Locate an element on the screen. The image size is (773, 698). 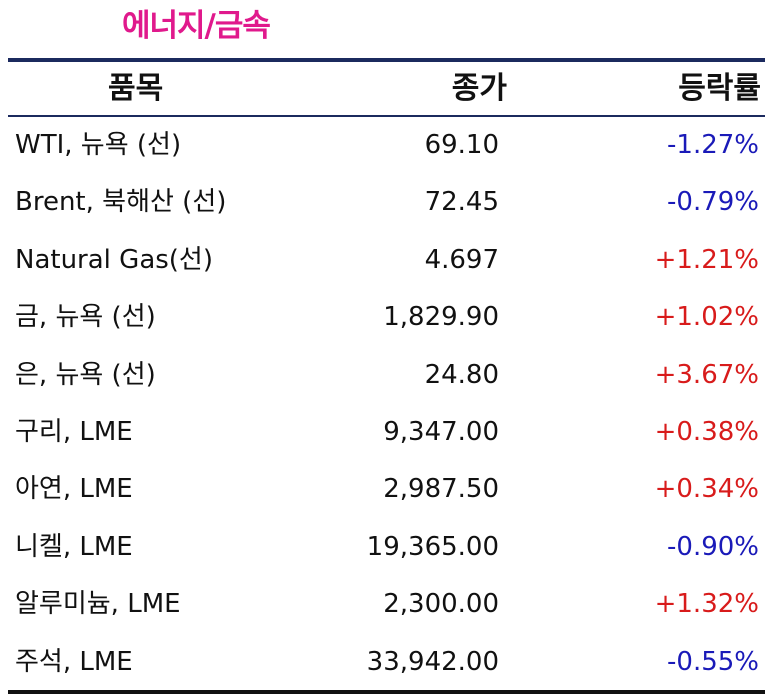
close-price: 72.45 is located at coordinates (461, 202).